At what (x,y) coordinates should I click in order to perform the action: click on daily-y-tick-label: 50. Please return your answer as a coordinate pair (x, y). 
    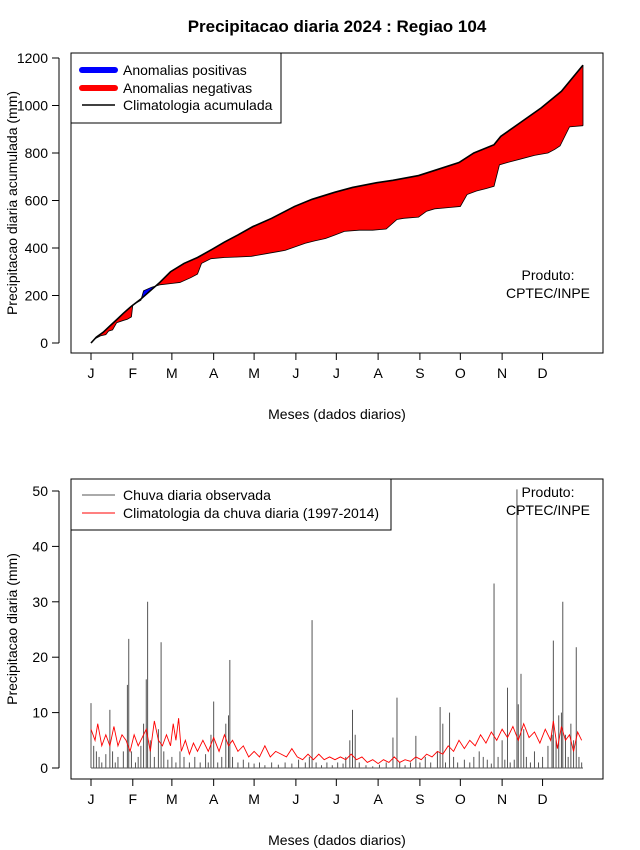
    Looking at the image, I should click on (40, 491).